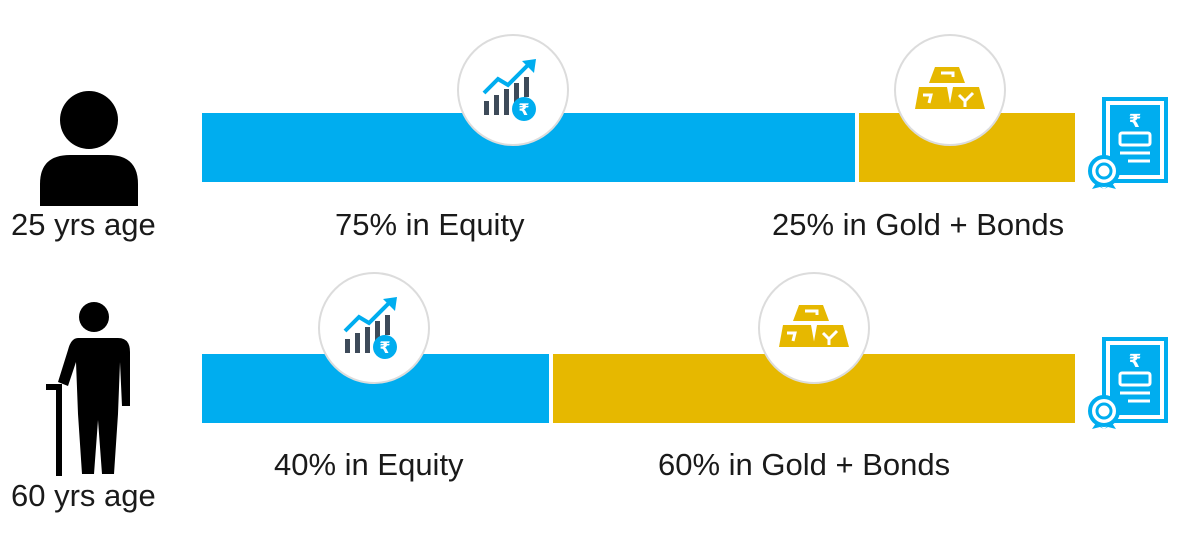 The width and height of the screenshot is (1189, 542). I want to click on elderly-person-with-cane-icon, so click(90, 390).